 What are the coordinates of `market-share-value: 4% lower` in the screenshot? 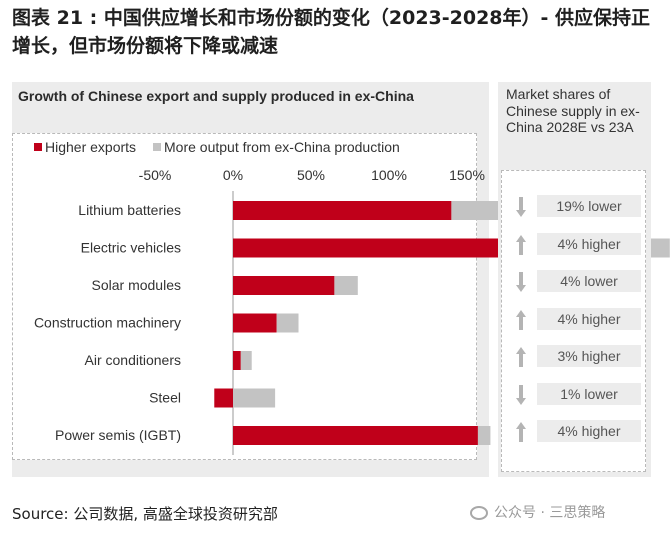 It's located at (589, 281).